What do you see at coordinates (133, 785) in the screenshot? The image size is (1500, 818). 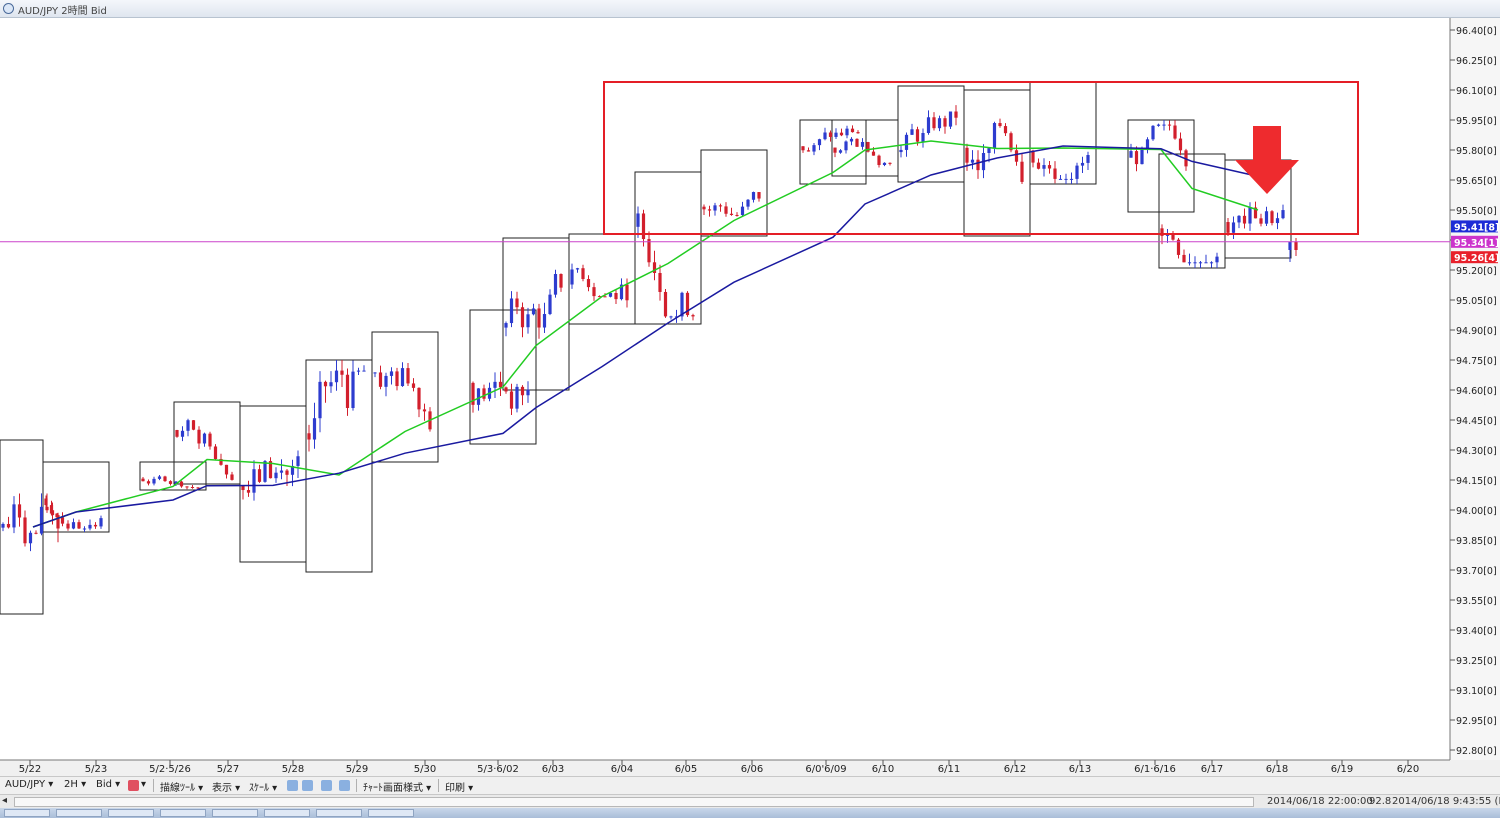 I see `candle-style-icon` at bounding box center [133, 785].